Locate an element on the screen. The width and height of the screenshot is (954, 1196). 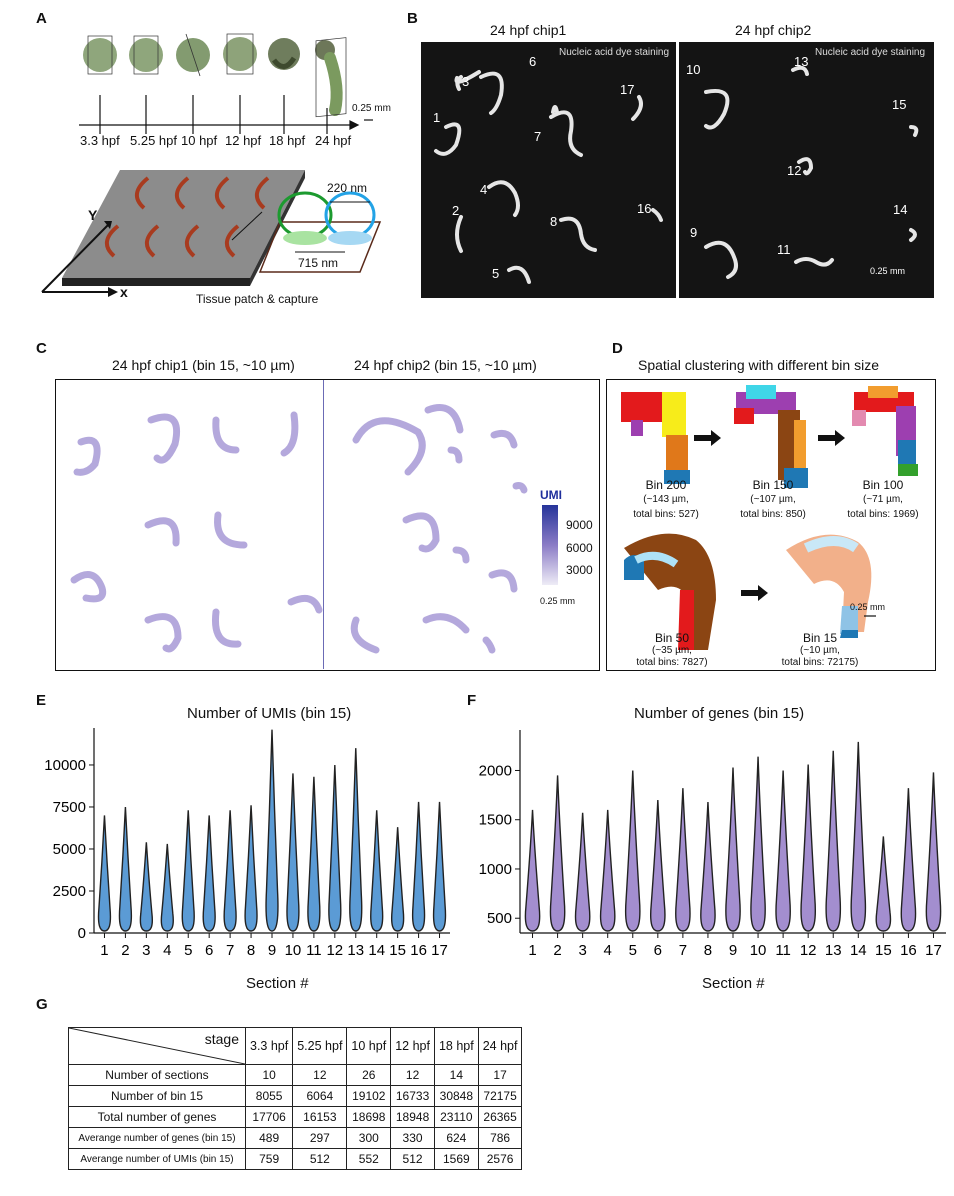
table-cell: 72175 is located at coordinates (500, 1096).